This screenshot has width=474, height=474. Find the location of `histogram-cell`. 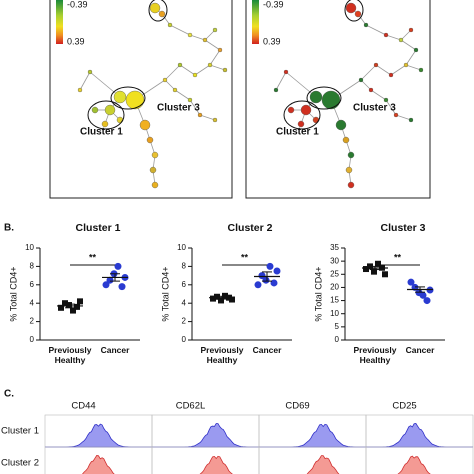

histogram-cell is located at coordinates (419, 460).